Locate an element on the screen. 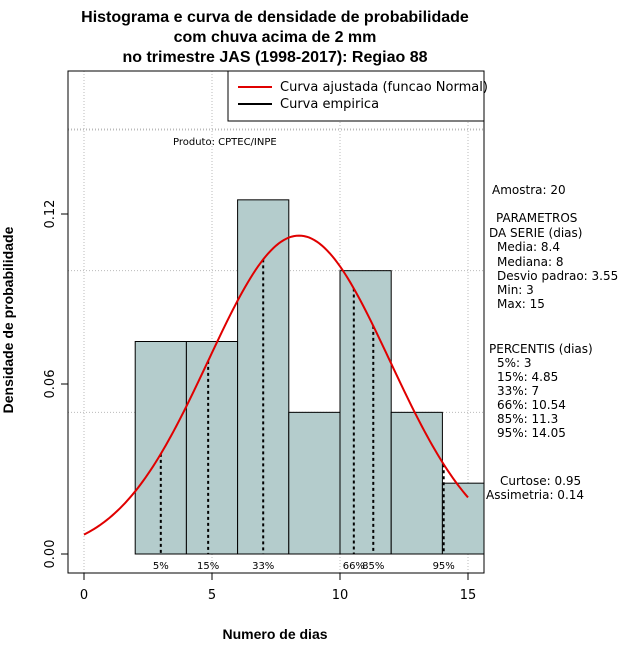 The width and height of the screenshot is (640, 660). stat-max: Max: 15 is located at coordinates (521, 304).